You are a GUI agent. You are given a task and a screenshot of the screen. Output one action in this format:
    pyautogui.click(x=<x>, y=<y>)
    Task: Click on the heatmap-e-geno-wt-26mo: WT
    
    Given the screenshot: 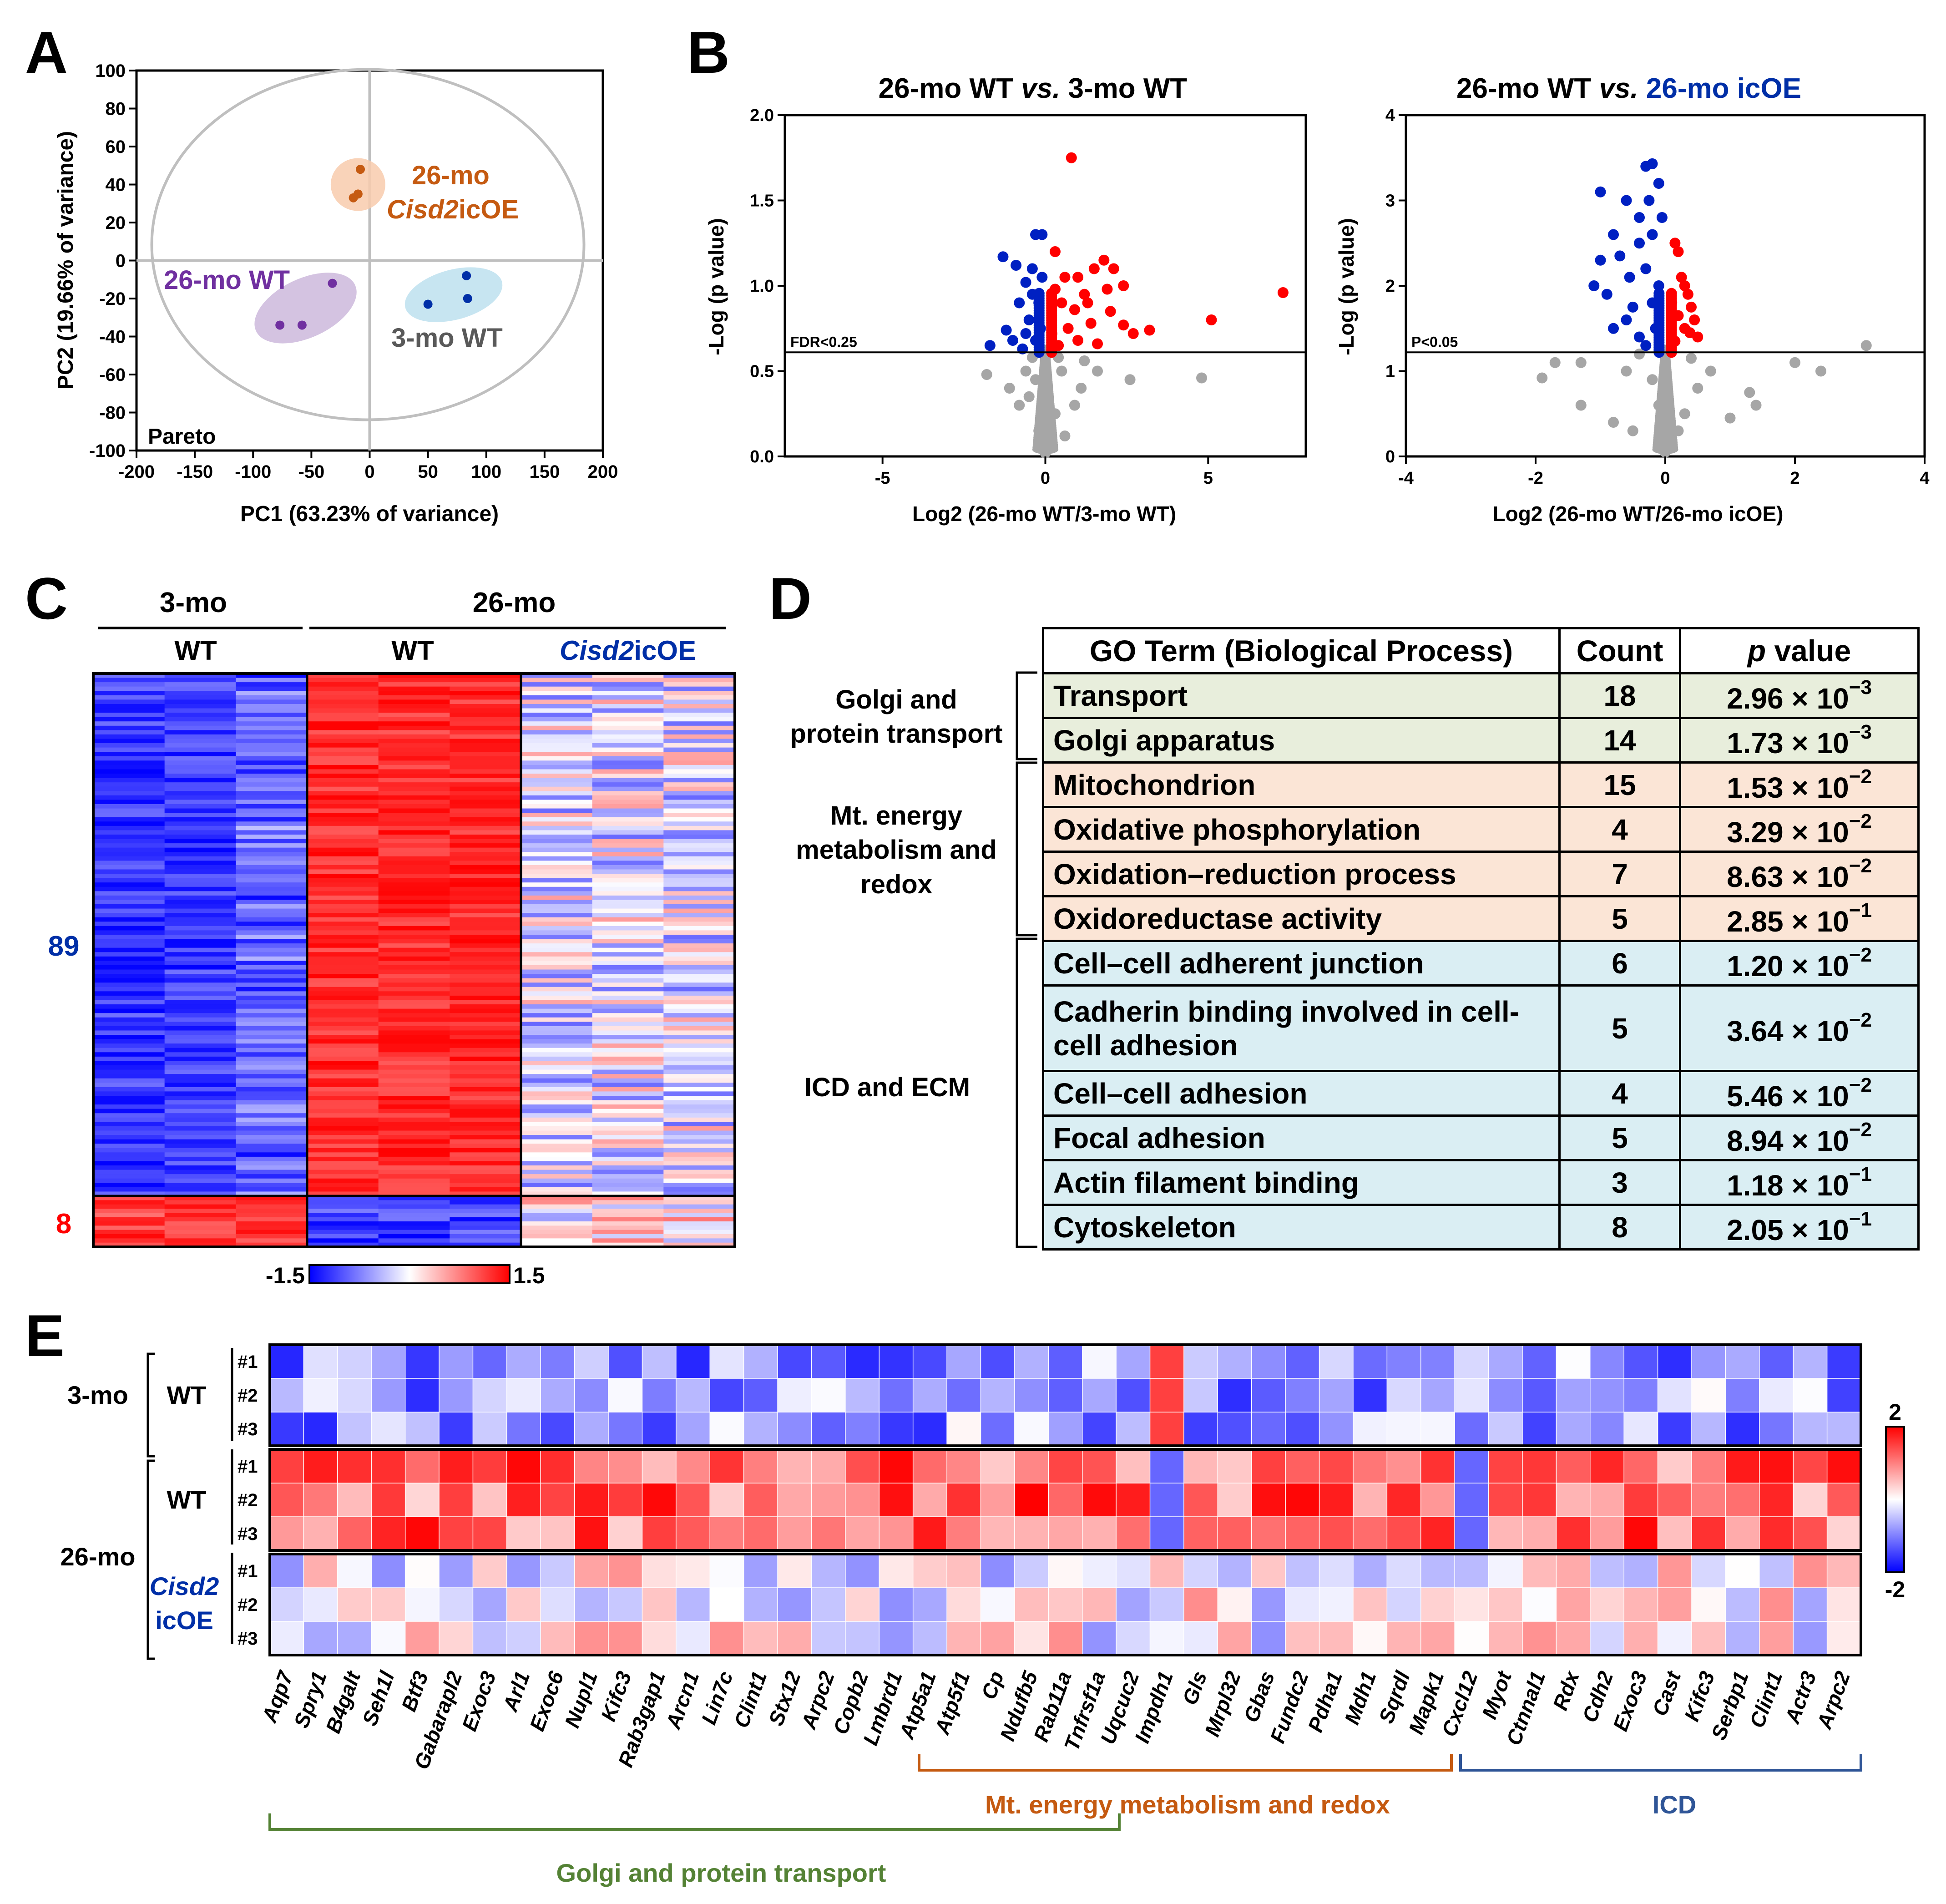 What is the action you would take?
    pyautogui.click(x=186, y=1500)
    